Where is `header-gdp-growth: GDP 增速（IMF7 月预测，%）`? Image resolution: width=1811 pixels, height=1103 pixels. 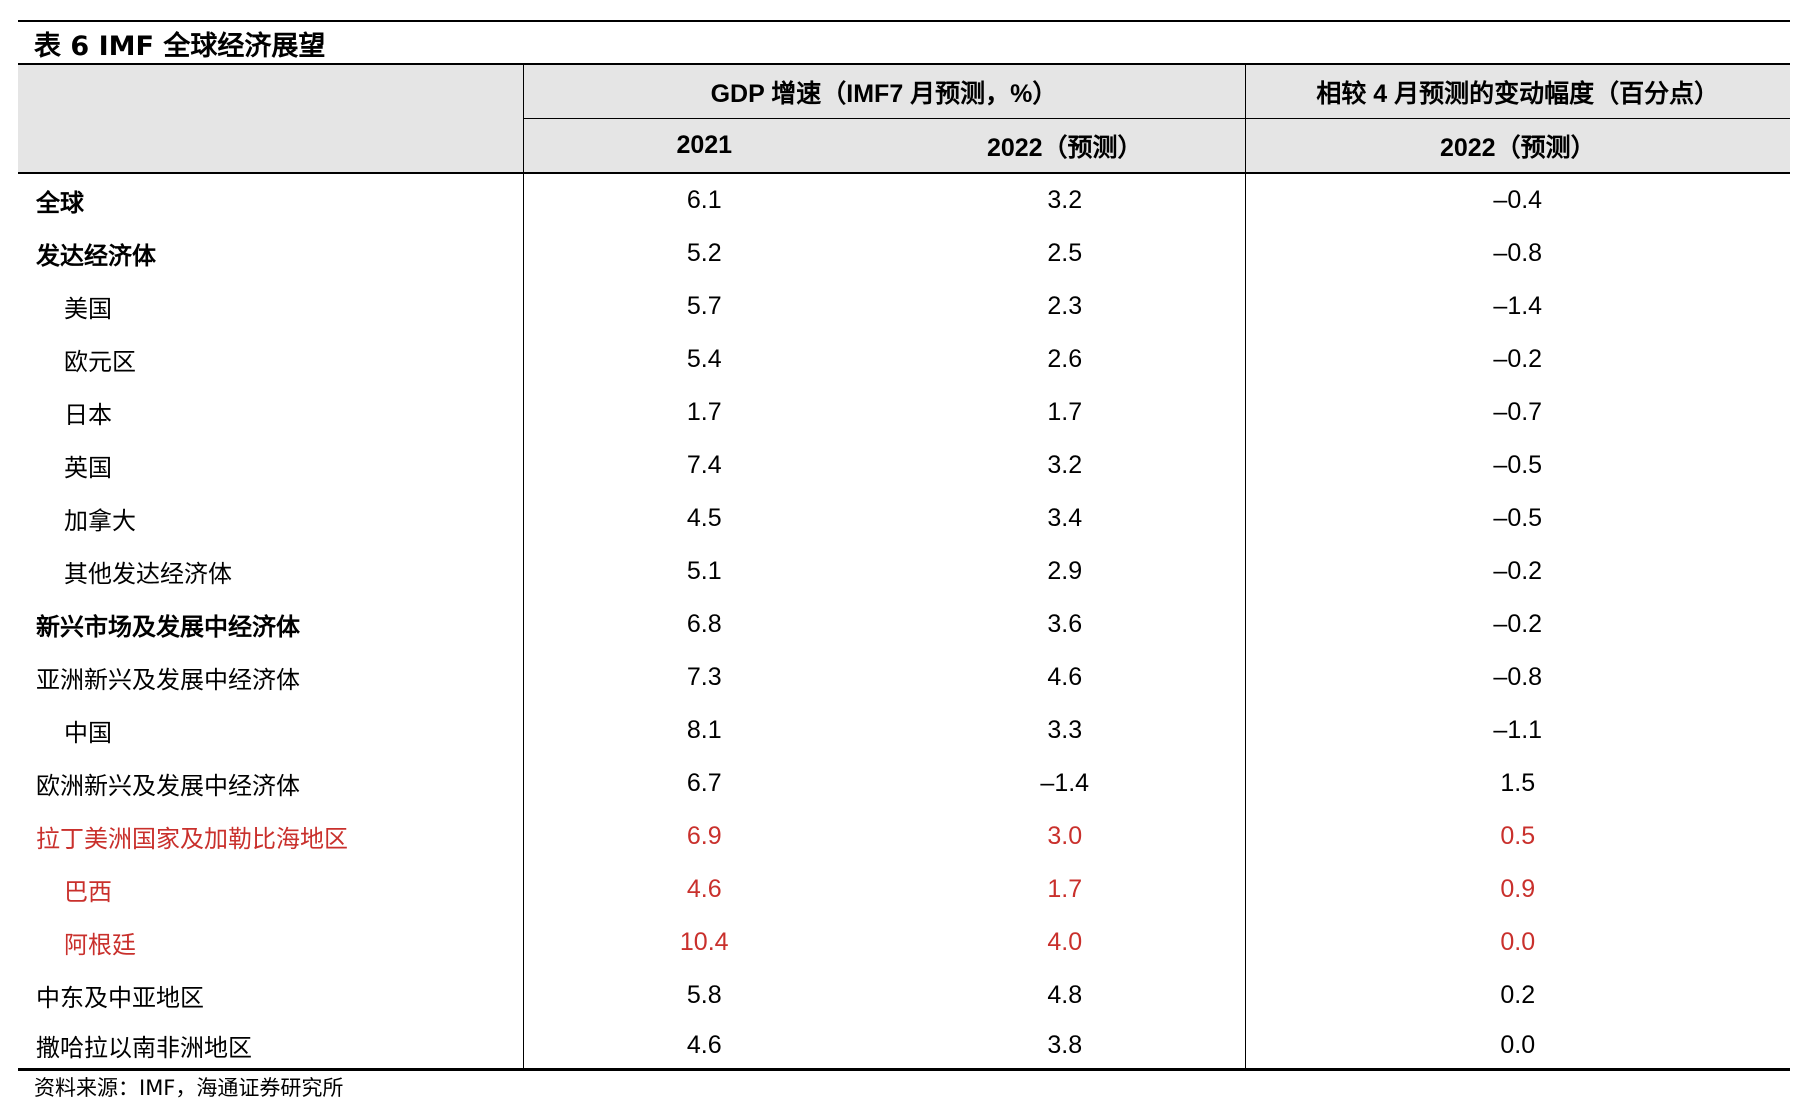
header-gdp-growth: GDP 增速（IMF7 月预测，%） is located at coordinates (884, 91).